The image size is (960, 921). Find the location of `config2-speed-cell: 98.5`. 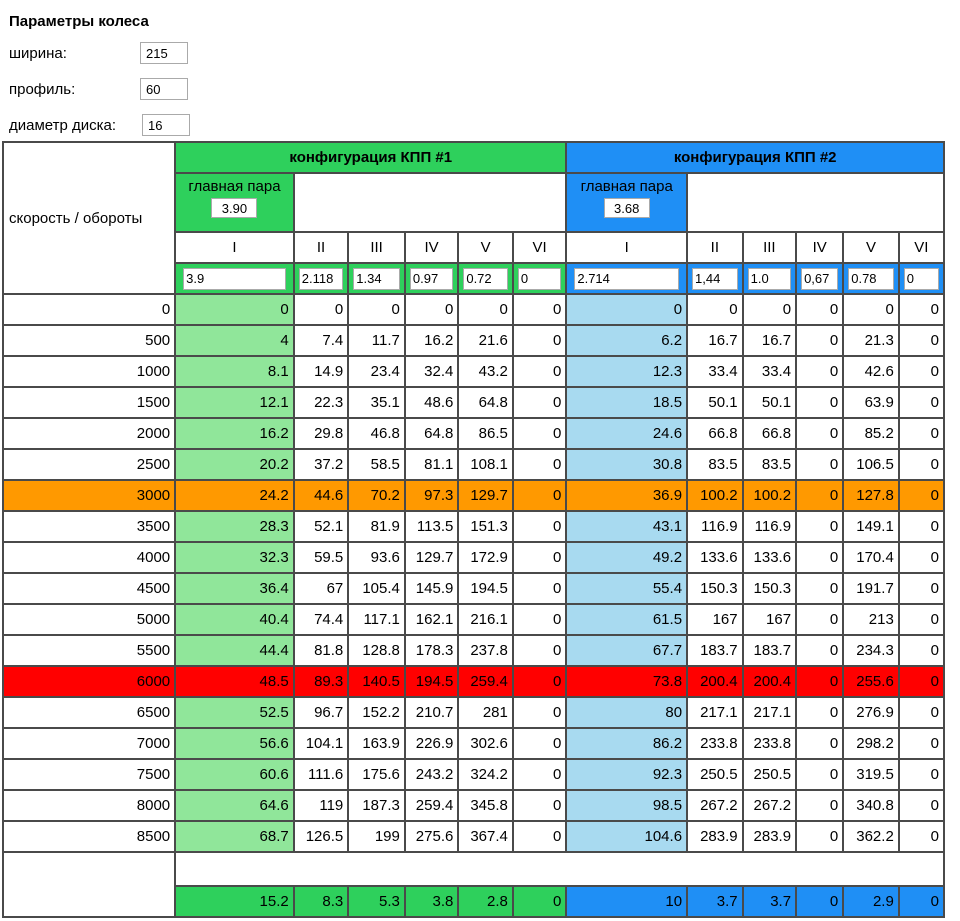

config2-speed-cell: 98.5 is located at coordinates (627, 805).